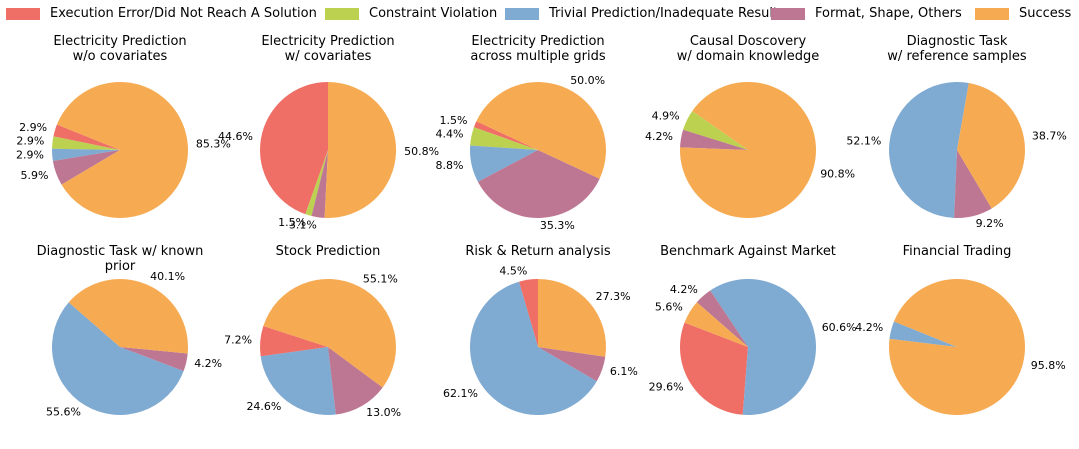 This screenshot has height=449, width=1079. Describe the element at coordinates (666, 115) in the screenshot. I see `slice-value-label: 4.9%` at that location.